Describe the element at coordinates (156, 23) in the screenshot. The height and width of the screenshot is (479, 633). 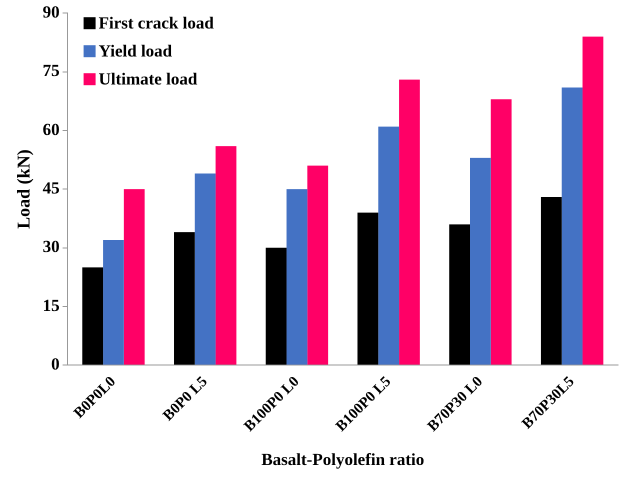
I see `legend-label: First crack load` at that location.